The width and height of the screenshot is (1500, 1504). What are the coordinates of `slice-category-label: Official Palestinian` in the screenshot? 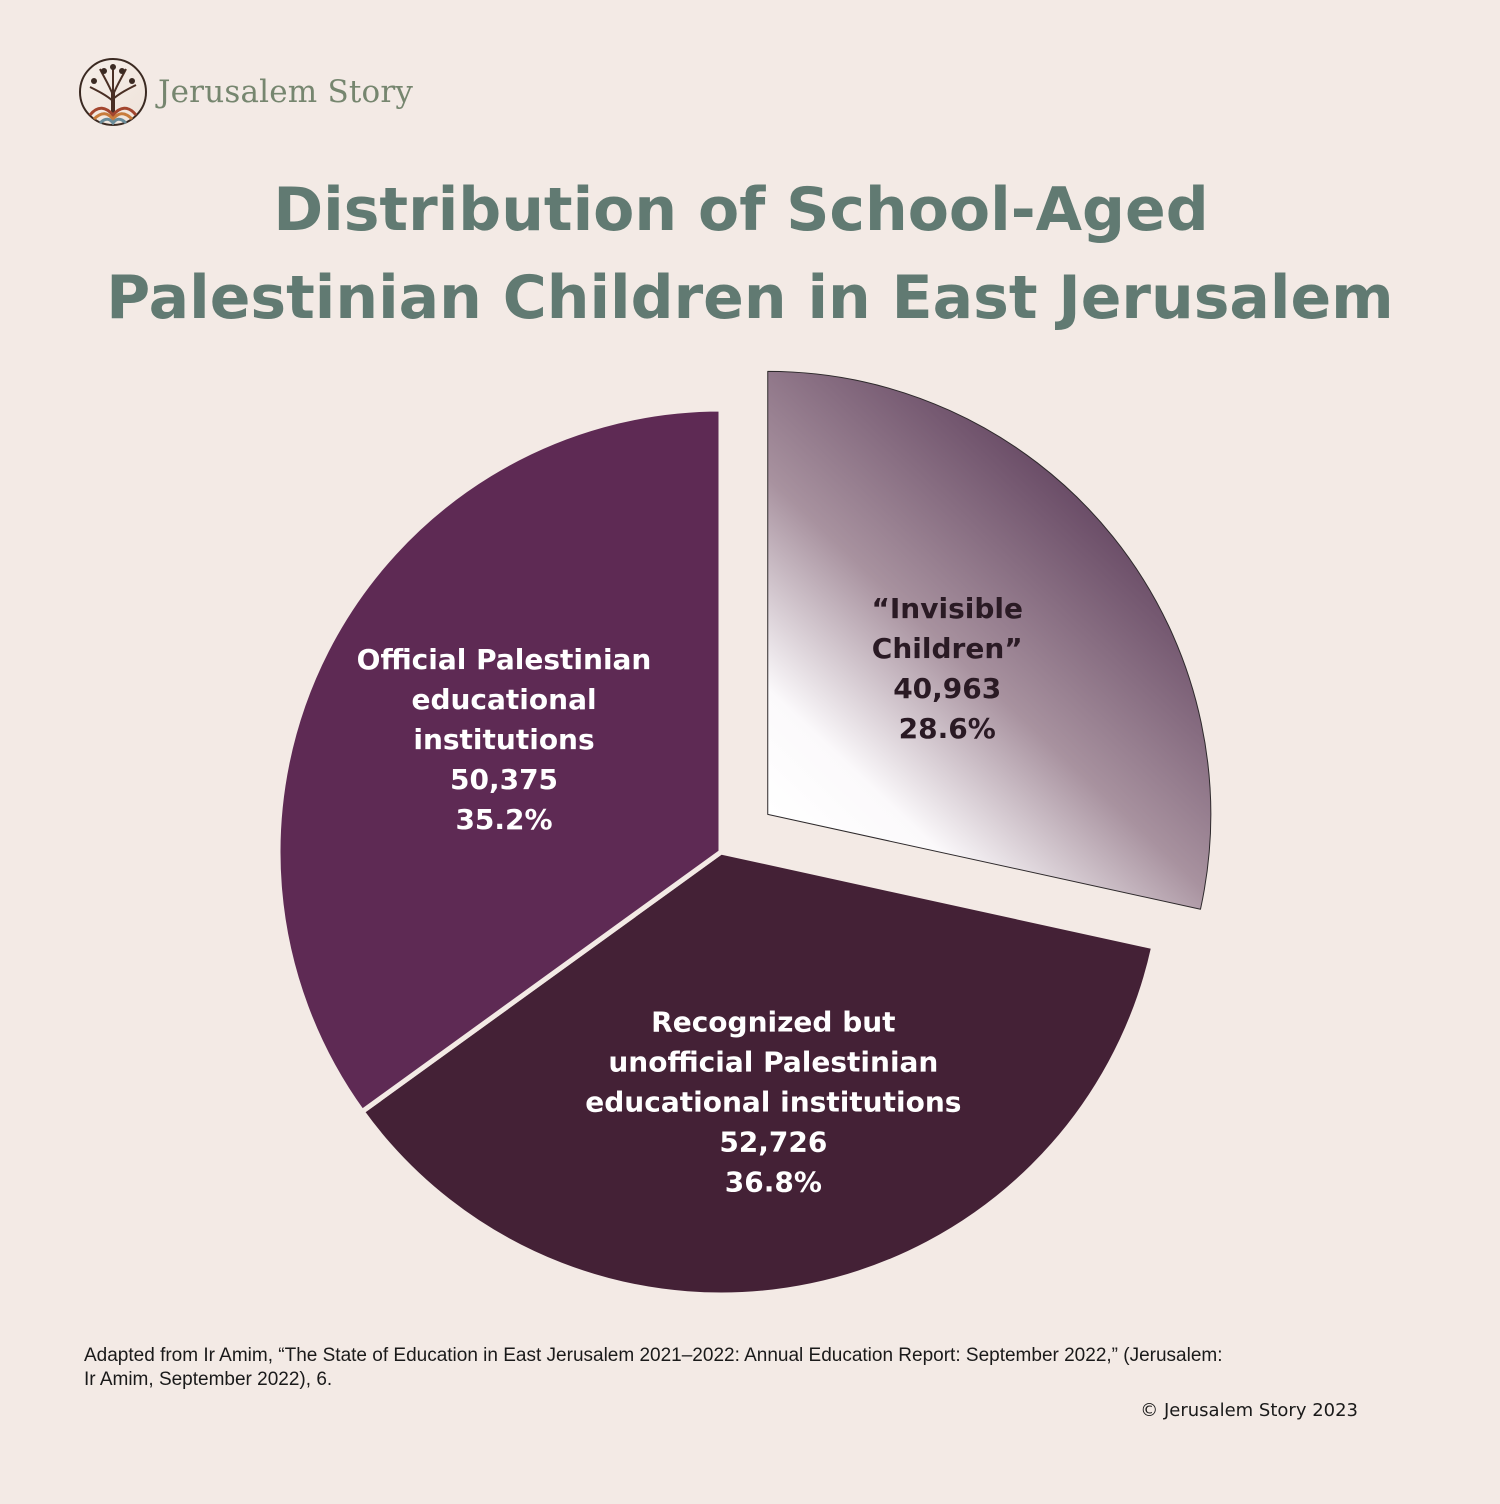 It's located at (504, 659).